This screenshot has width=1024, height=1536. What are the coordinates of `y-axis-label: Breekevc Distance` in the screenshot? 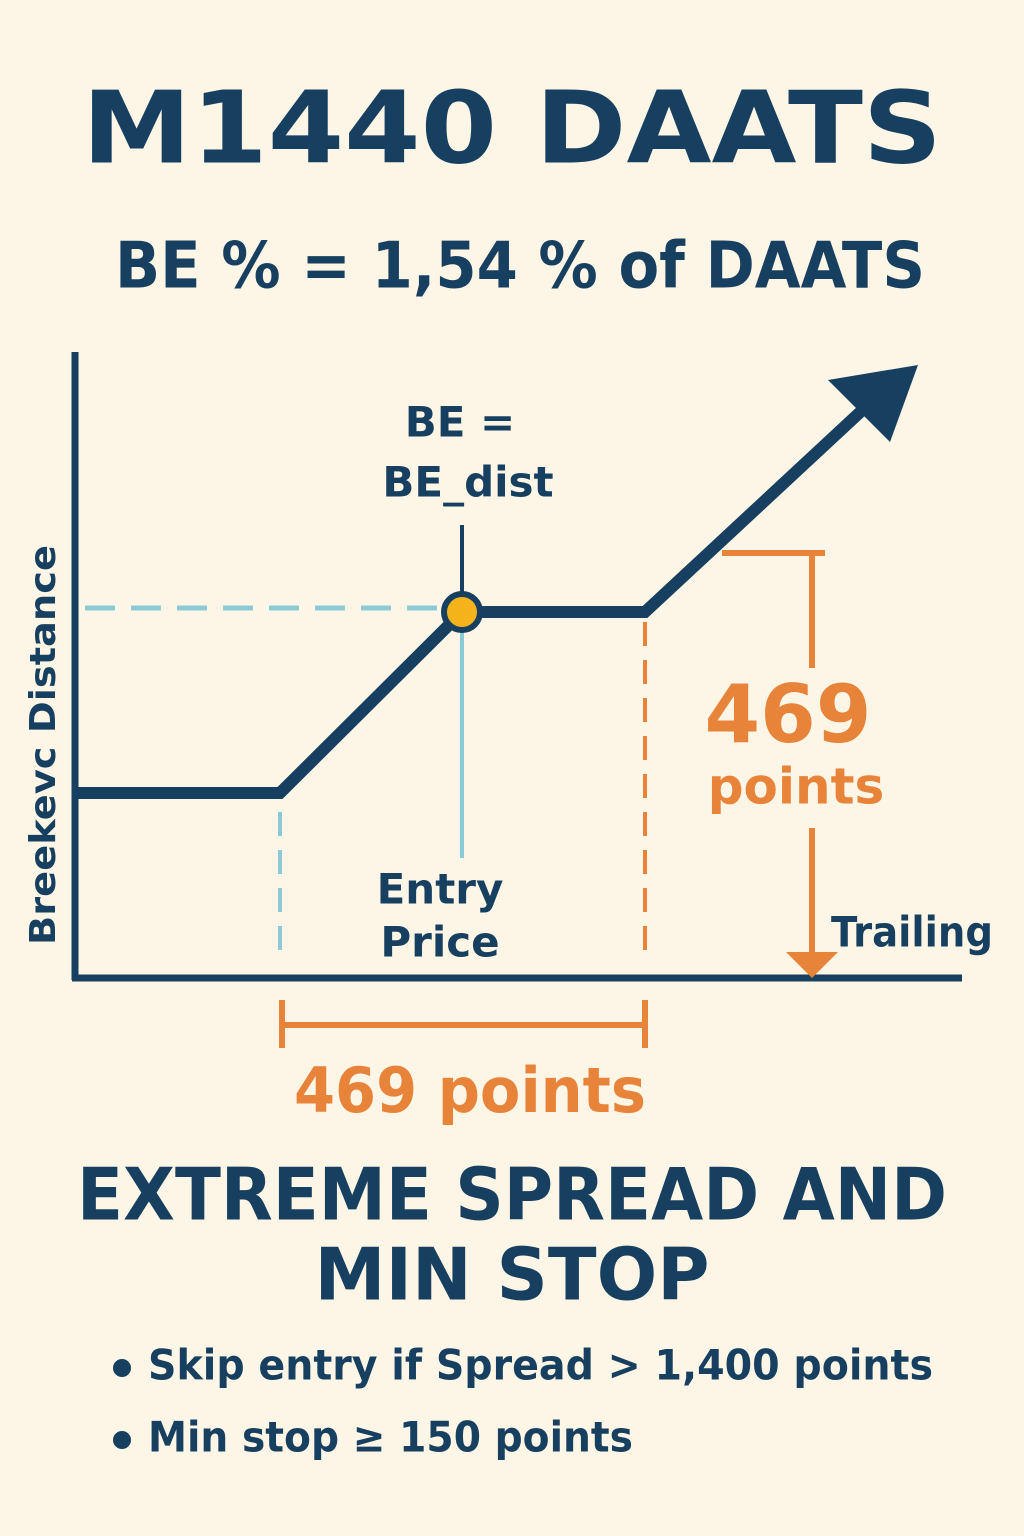 It's located at (43, 745).